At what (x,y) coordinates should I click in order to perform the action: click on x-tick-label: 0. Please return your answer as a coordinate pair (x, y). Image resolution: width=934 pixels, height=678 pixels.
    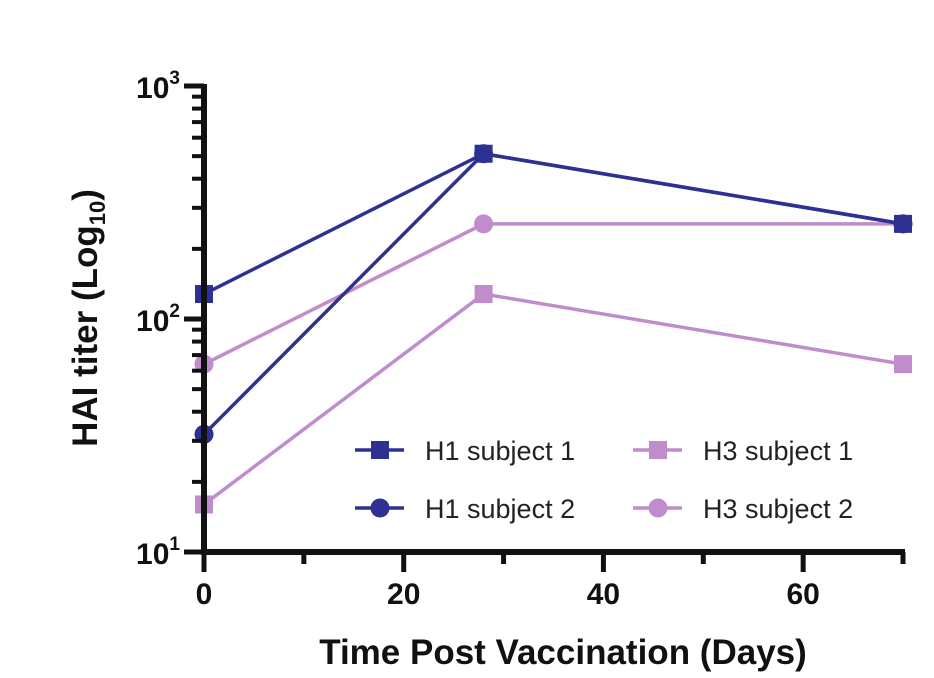
    Looking at the image, I should click on (204, 594).